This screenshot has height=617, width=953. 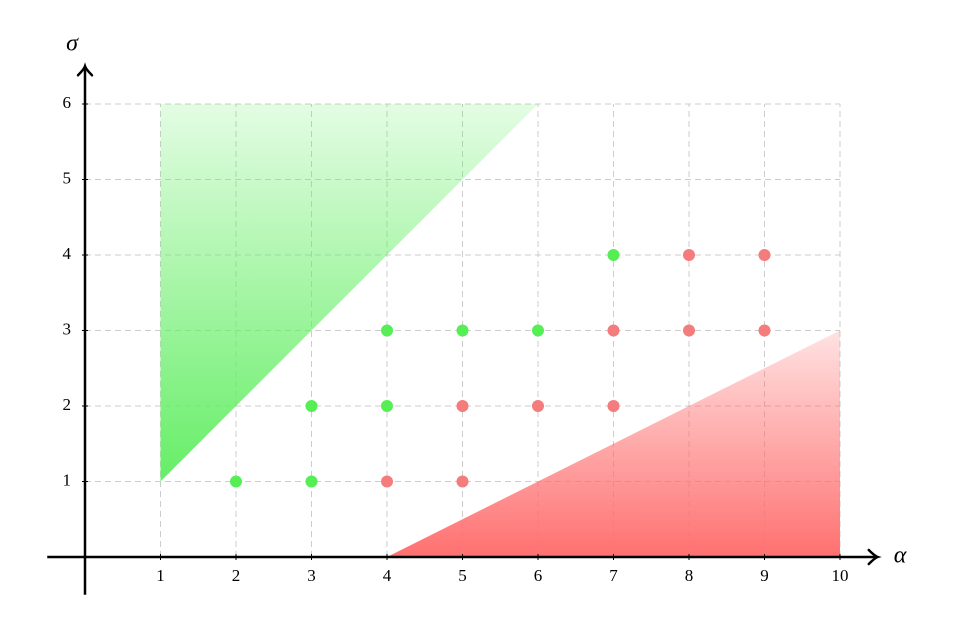 What do you see at coordinates (874, 557) in the screenshot?
I see `x-arrow` at bounding box center [874, 557].